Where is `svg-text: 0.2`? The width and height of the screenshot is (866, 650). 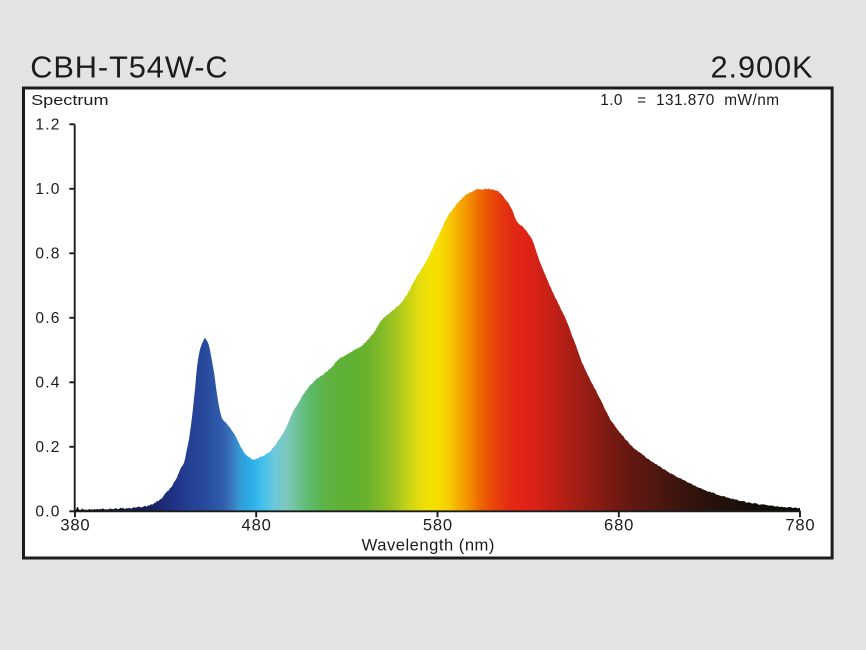
svg-text: 0.2 is located at coordinates (47, 447).